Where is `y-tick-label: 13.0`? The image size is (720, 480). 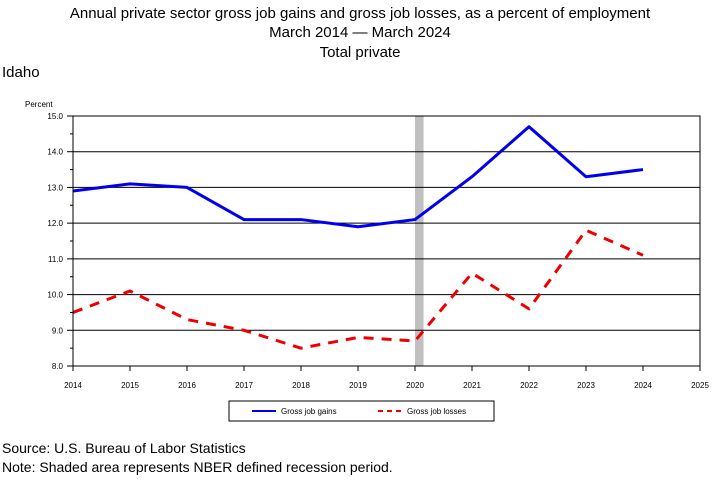
y-tick-label: 13.0 is located at coordinates (55, 187).